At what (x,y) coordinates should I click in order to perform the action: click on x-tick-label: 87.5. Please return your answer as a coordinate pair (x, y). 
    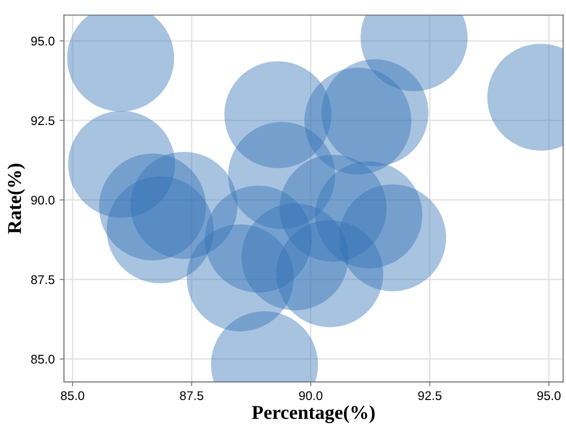
    Looking at the image, I should click on (192, 395).